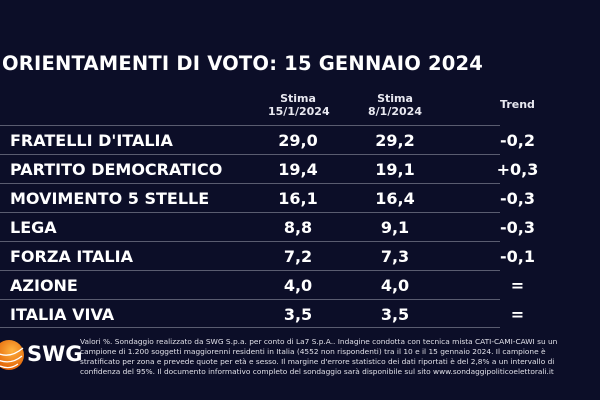 The height and width of the screenshot is (400, 600). I want to click on party-name: PARTITO DEMOCRATICO, so click(116, 169).